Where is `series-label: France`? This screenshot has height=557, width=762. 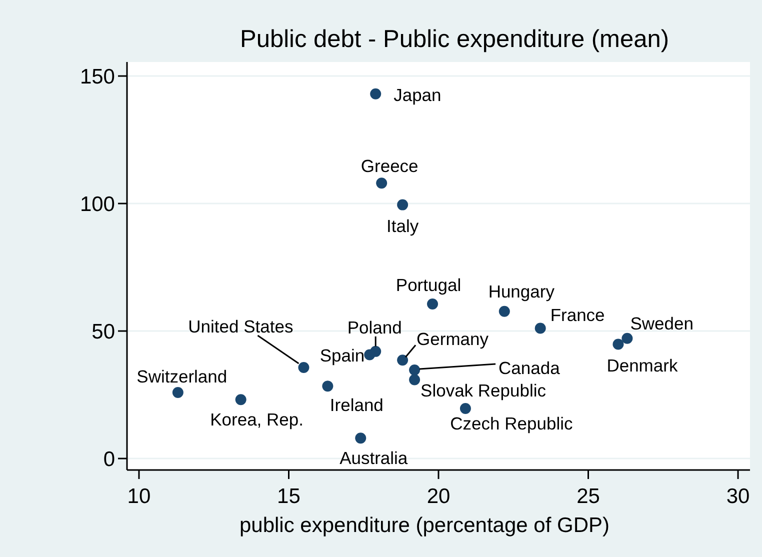 series-label: France is located at coordinates (577, 315).